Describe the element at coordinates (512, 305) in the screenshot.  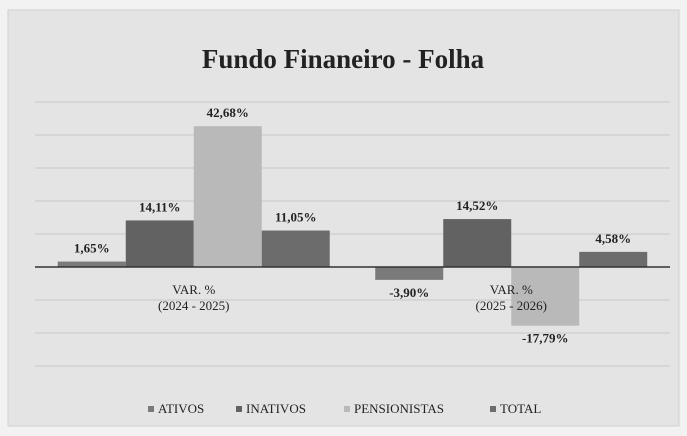
I see `x-tick-label: (2025 - 2026)` at that location.